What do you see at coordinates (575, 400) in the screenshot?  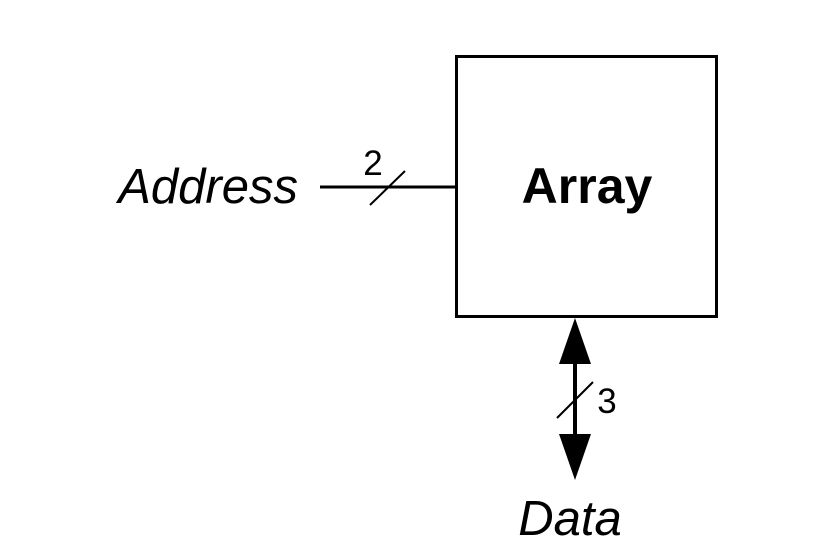 I see `data-bus-width-slash` at bounding box center [575, 400].